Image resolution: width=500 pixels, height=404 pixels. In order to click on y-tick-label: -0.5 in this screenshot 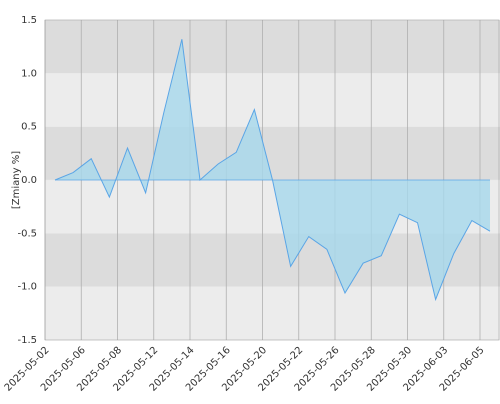, I will do `click(27, 233)`.